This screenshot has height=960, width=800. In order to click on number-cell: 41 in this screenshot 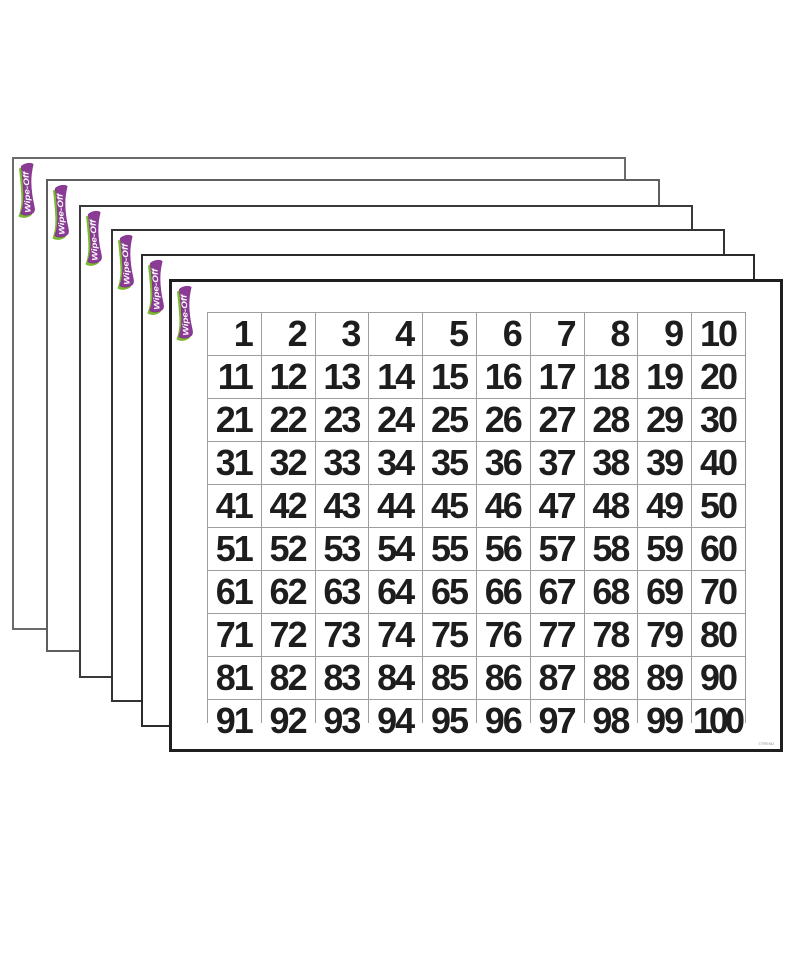, I will do `click(234, 506)`.